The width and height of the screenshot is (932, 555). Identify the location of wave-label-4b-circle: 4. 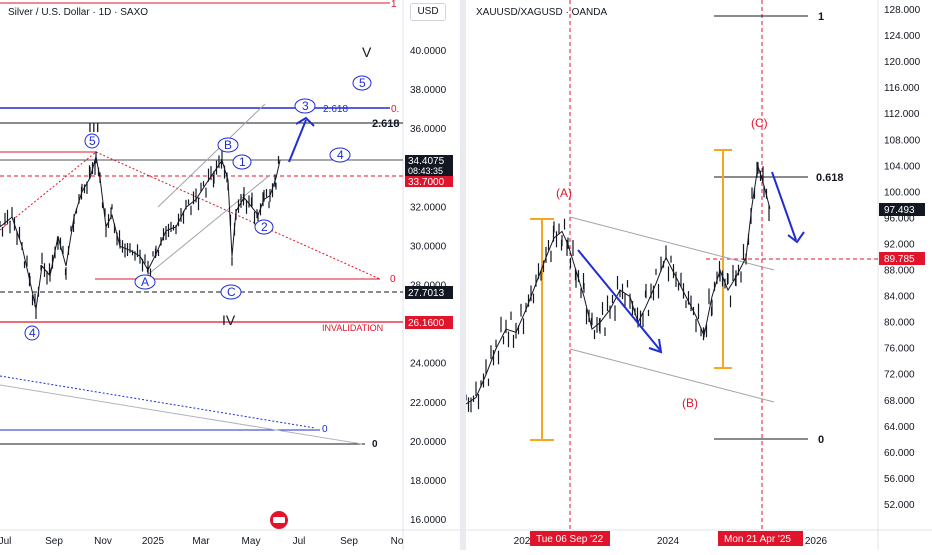
(340, 155).